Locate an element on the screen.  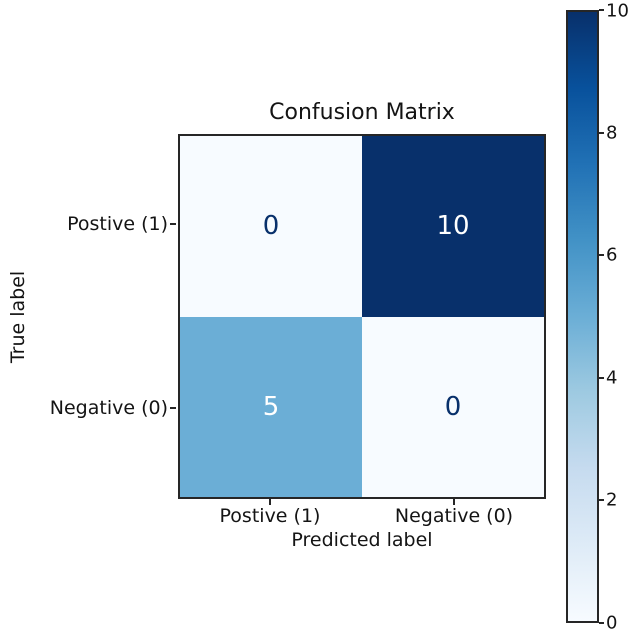
colorbar-tick-label: 10 is located at coordinates (617, 11).